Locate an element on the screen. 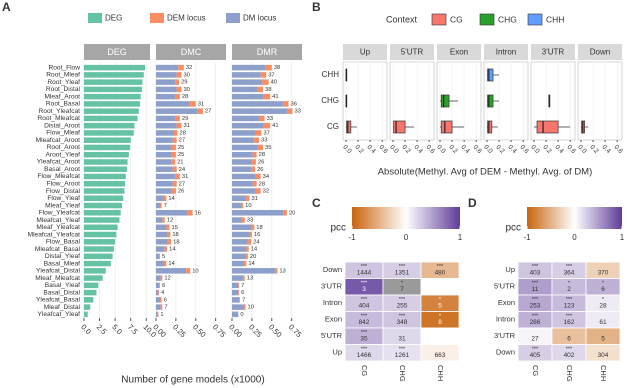  facet-title: DMC is located at coordinates (191, 52).